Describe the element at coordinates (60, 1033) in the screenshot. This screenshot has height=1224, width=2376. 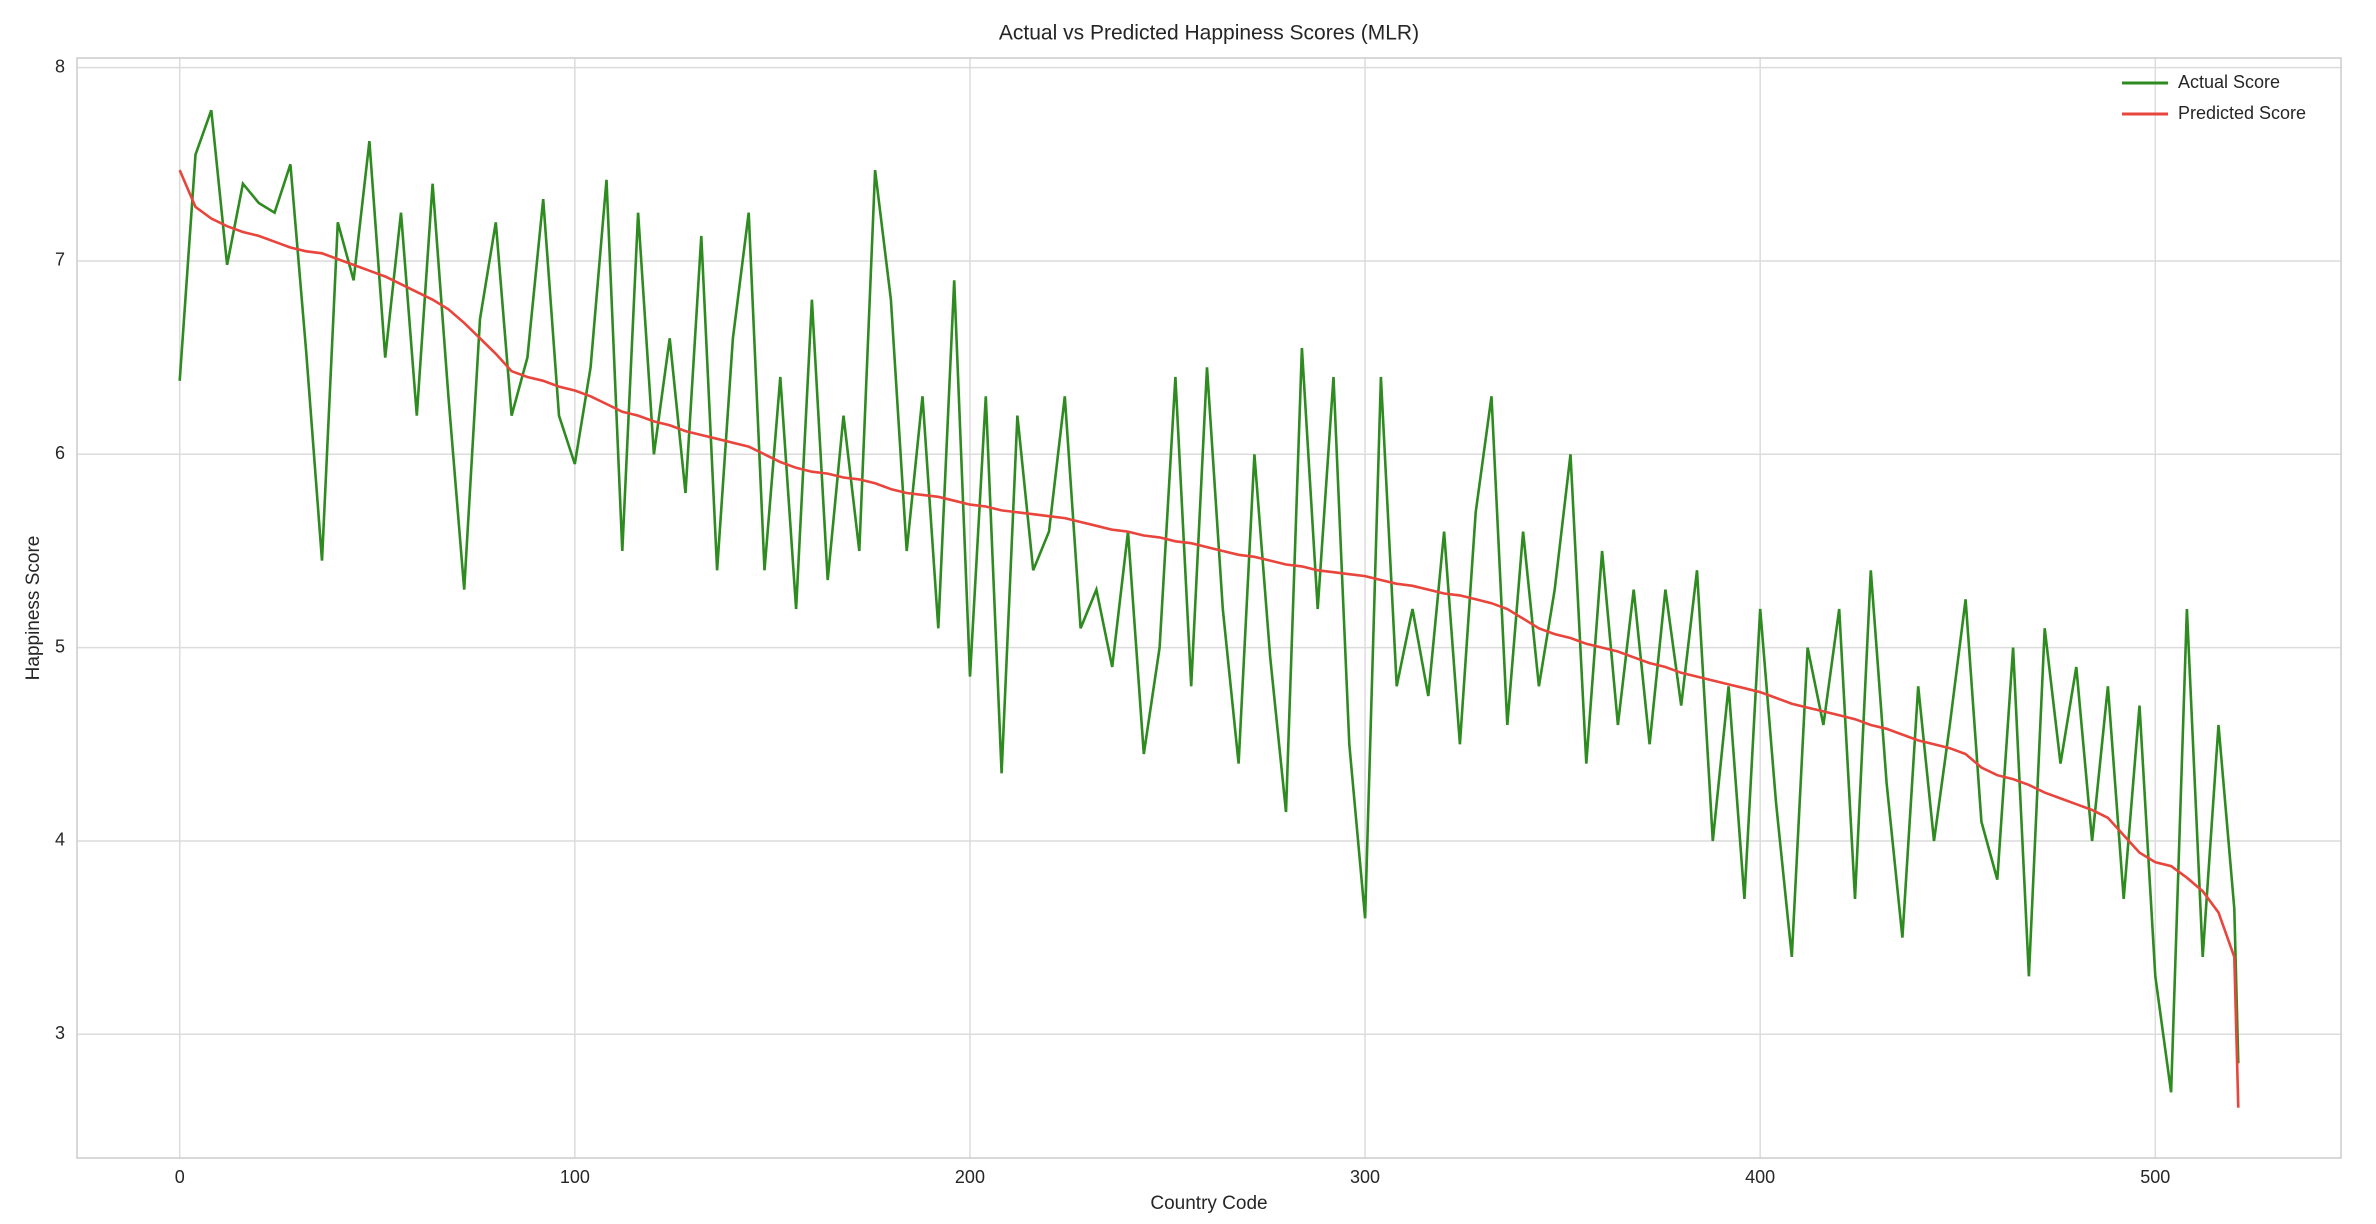
I see `y-tick-label: 3` at that location.